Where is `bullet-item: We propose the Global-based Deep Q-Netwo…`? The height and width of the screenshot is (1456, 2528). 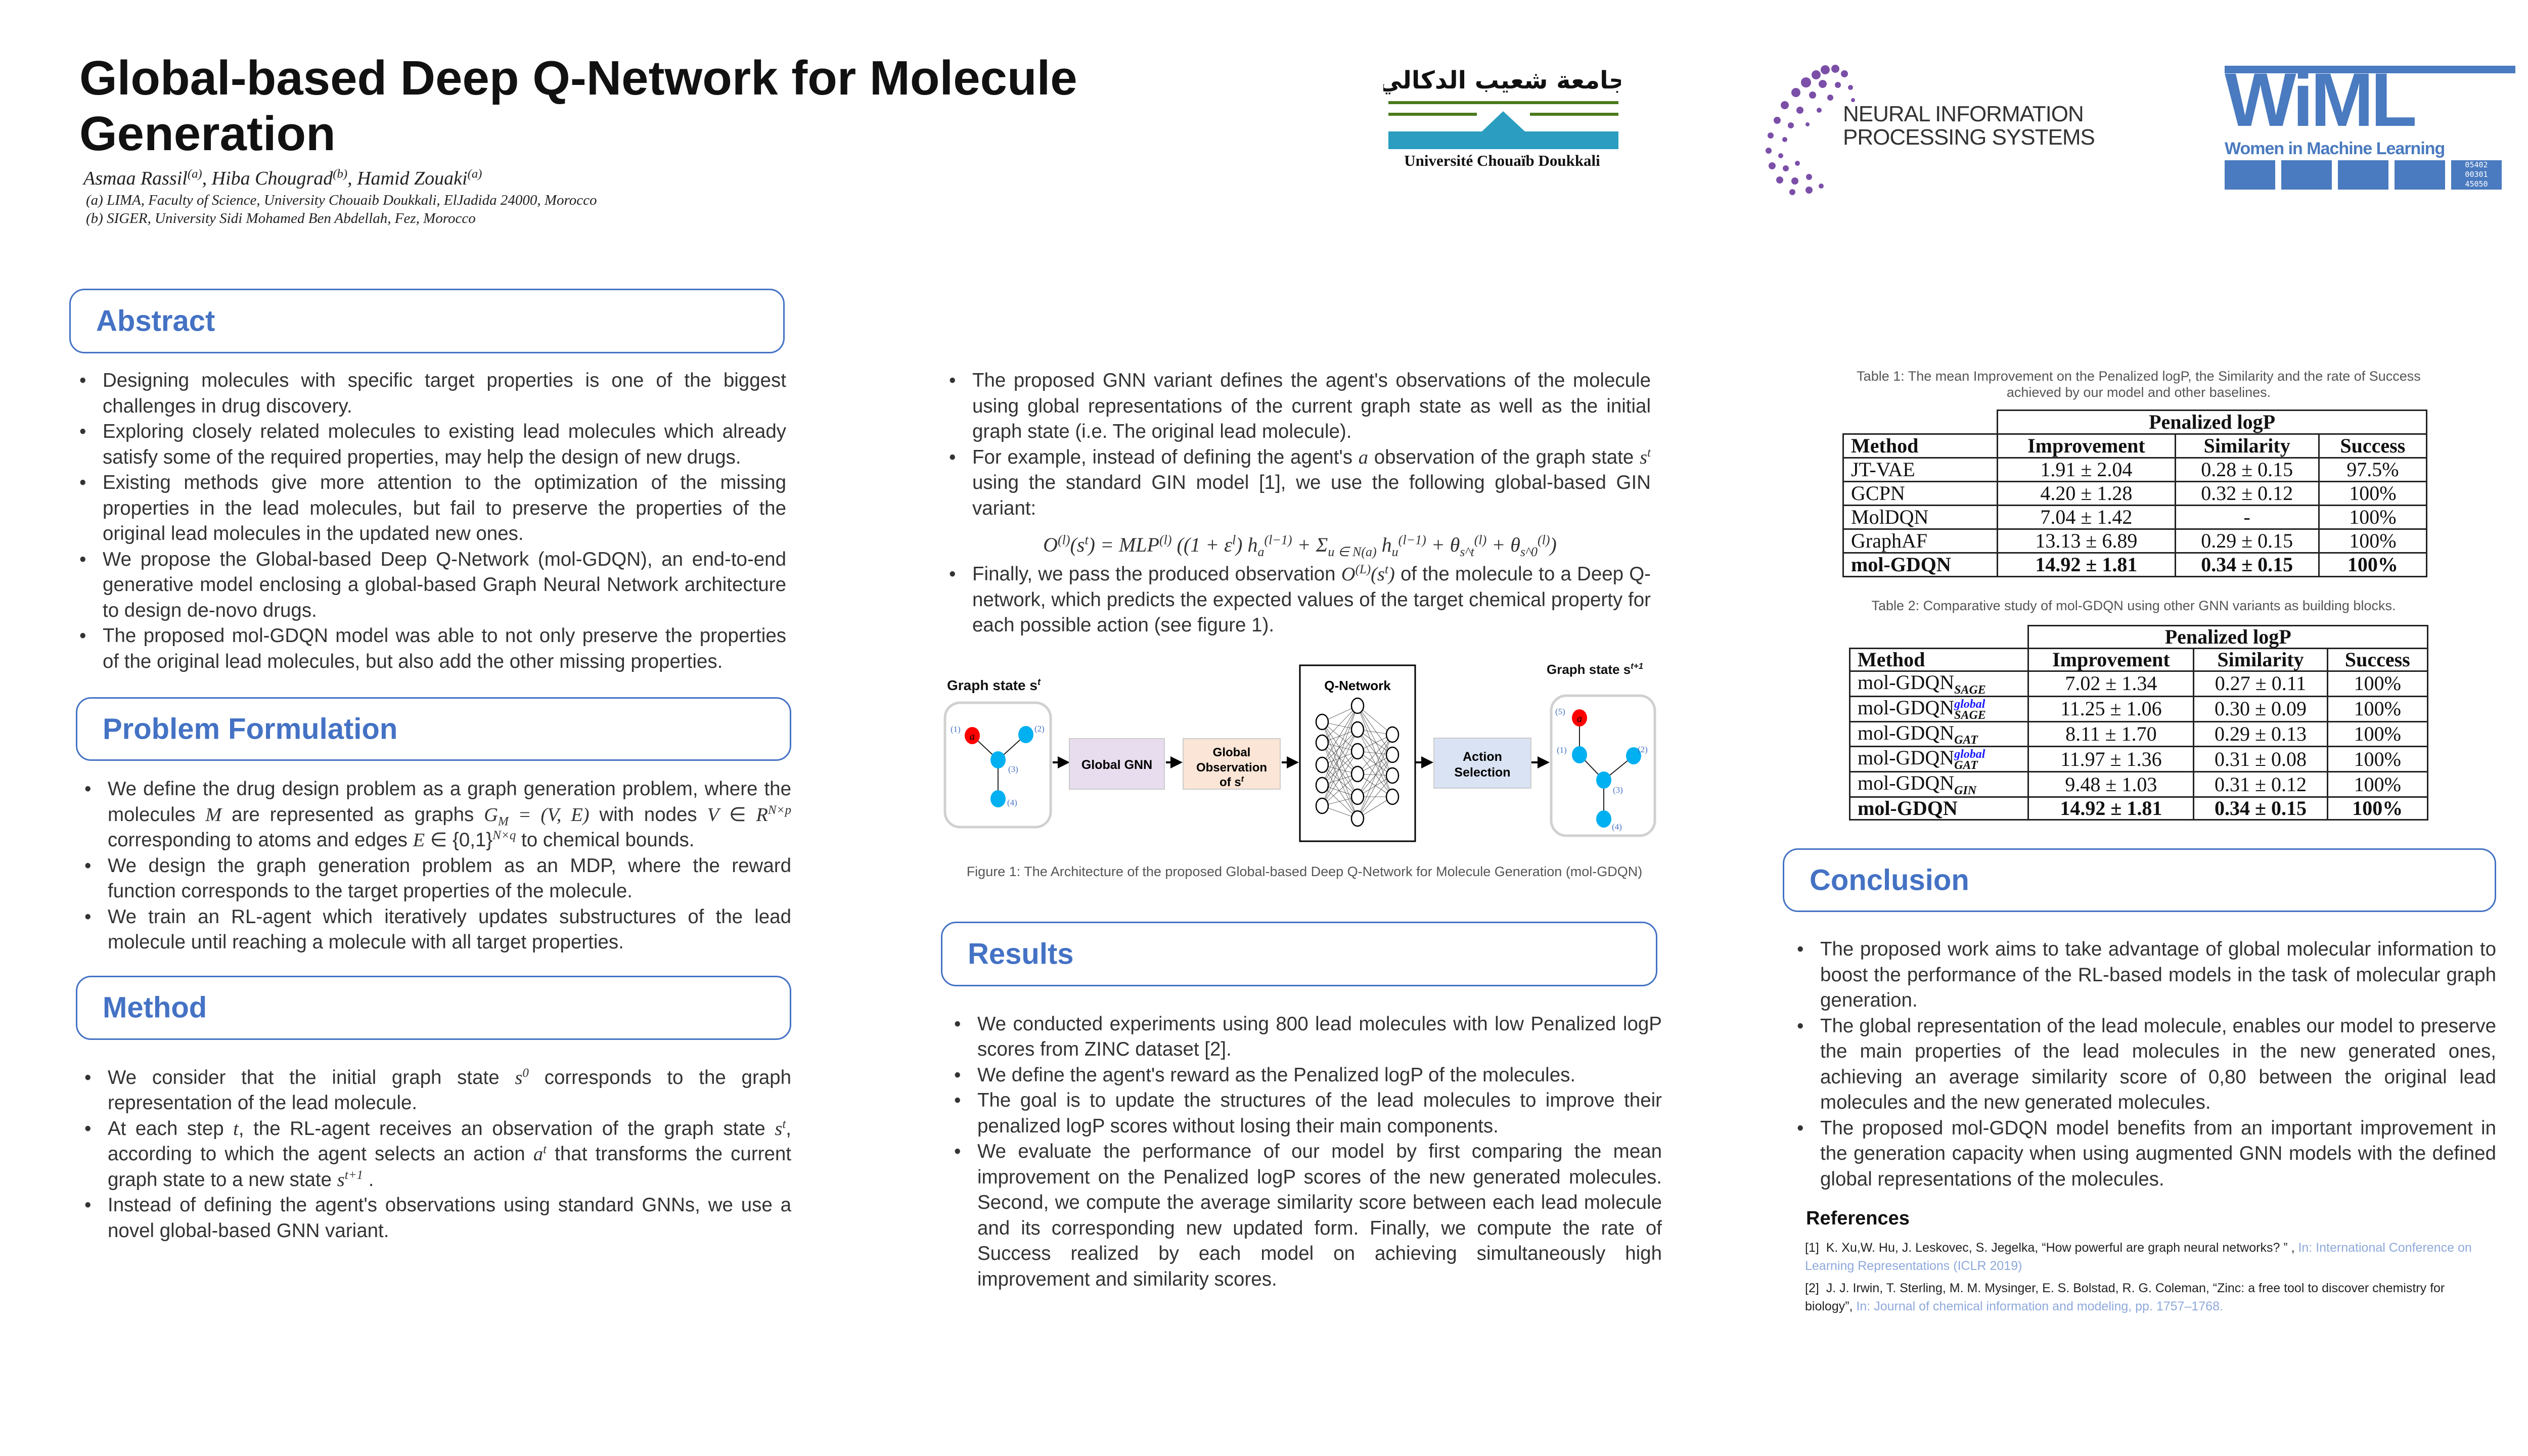
bullet-item: We propose the Global-based Deep Q-Netwo… is located at coordinates (433, 585).